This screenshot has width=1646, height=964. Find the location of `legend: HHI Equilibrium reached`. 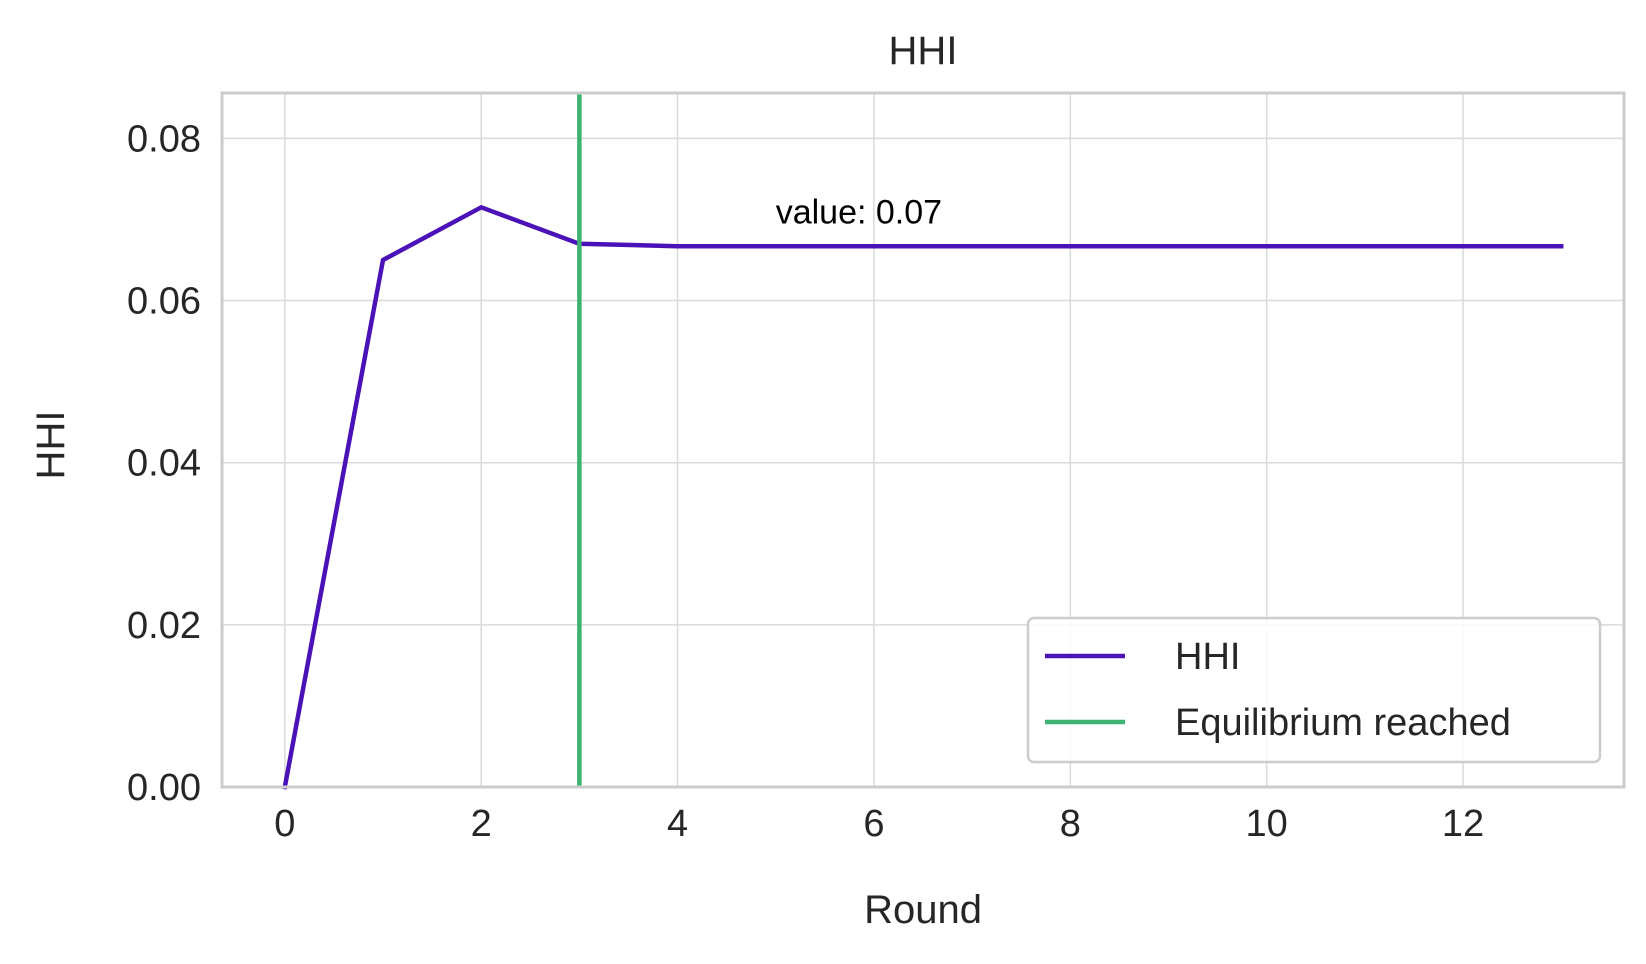

legend: HHI Equilibrium reached is located at coordinates (1314, 690).